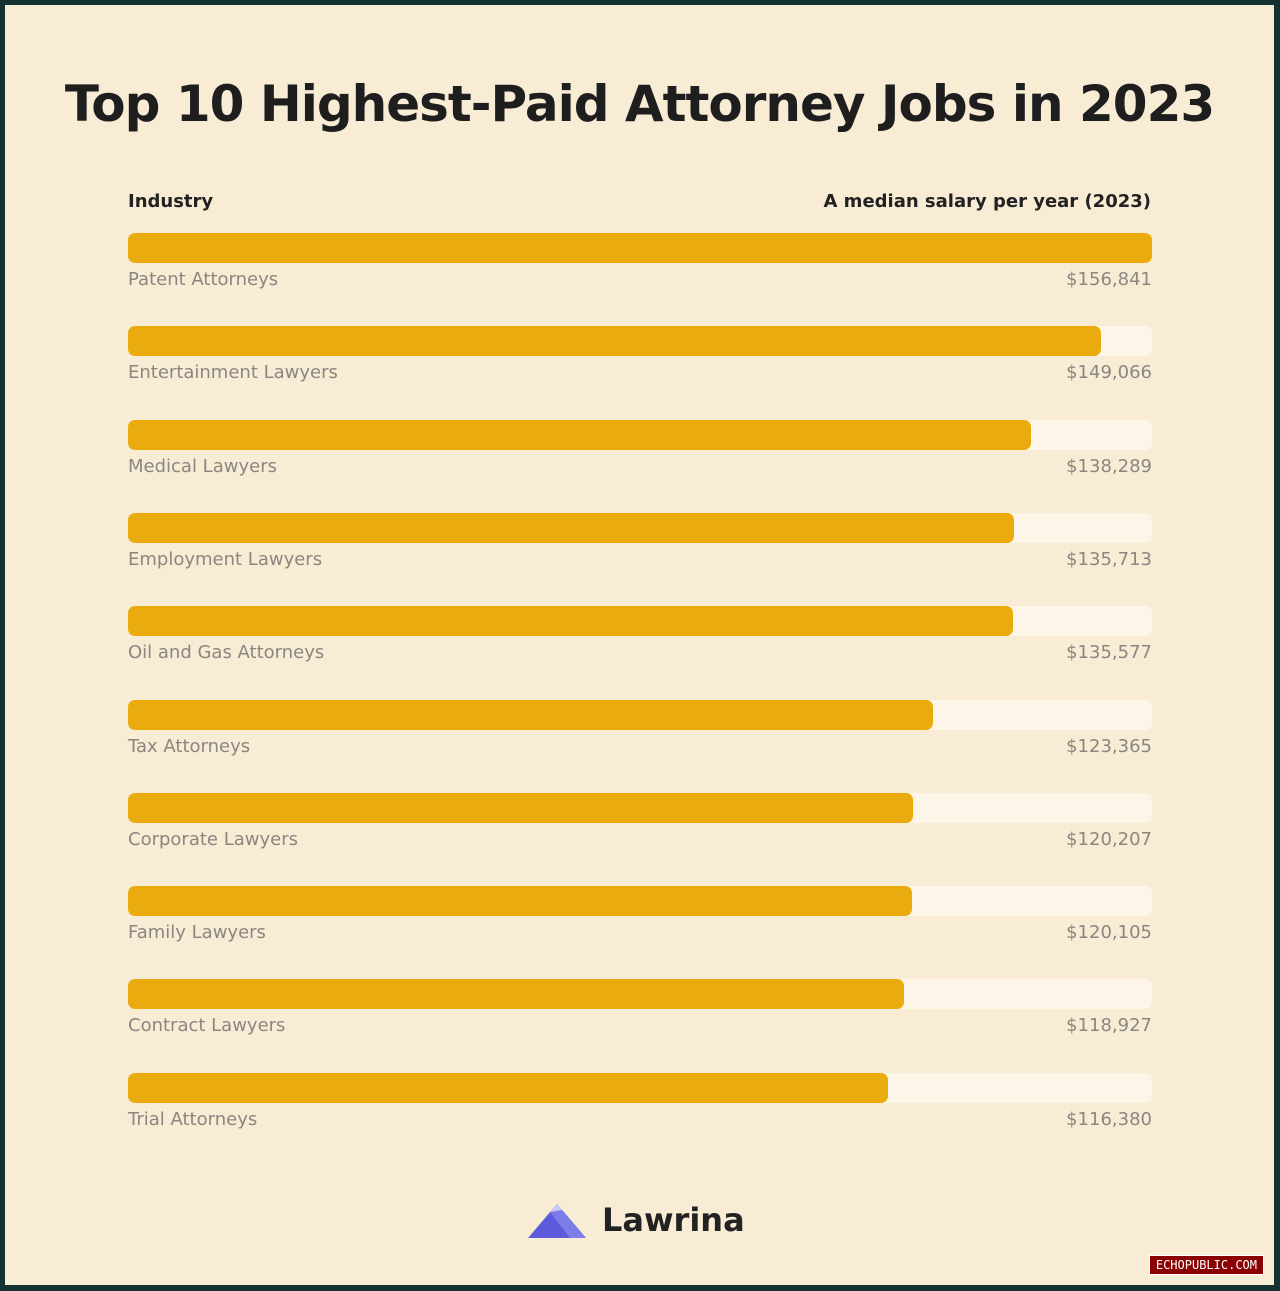 The height and width of the screenshot is (1291, 1280). What do you see at coordinates (1109, 1119) in the screenshot?
I see `value-label: $116,380` at bounding box center [1109, 1119].